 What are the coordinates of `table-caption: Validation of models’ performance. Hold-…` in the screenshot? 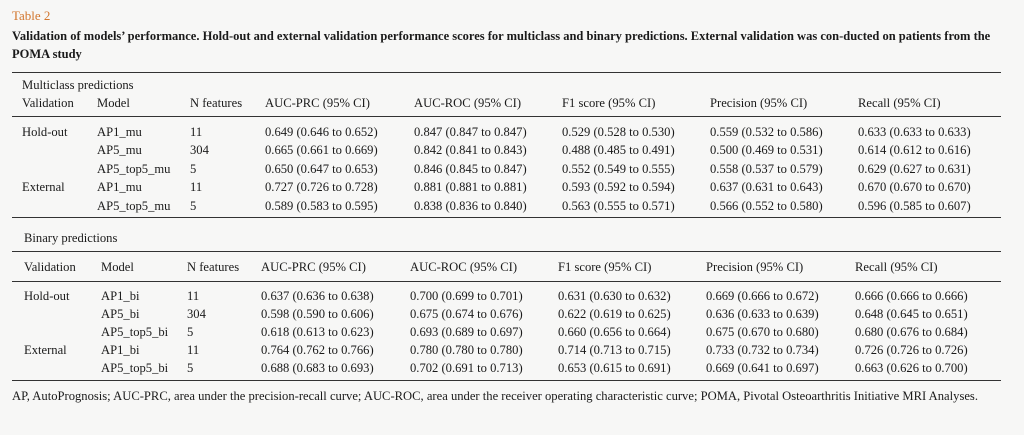 It's located at (501, 45).